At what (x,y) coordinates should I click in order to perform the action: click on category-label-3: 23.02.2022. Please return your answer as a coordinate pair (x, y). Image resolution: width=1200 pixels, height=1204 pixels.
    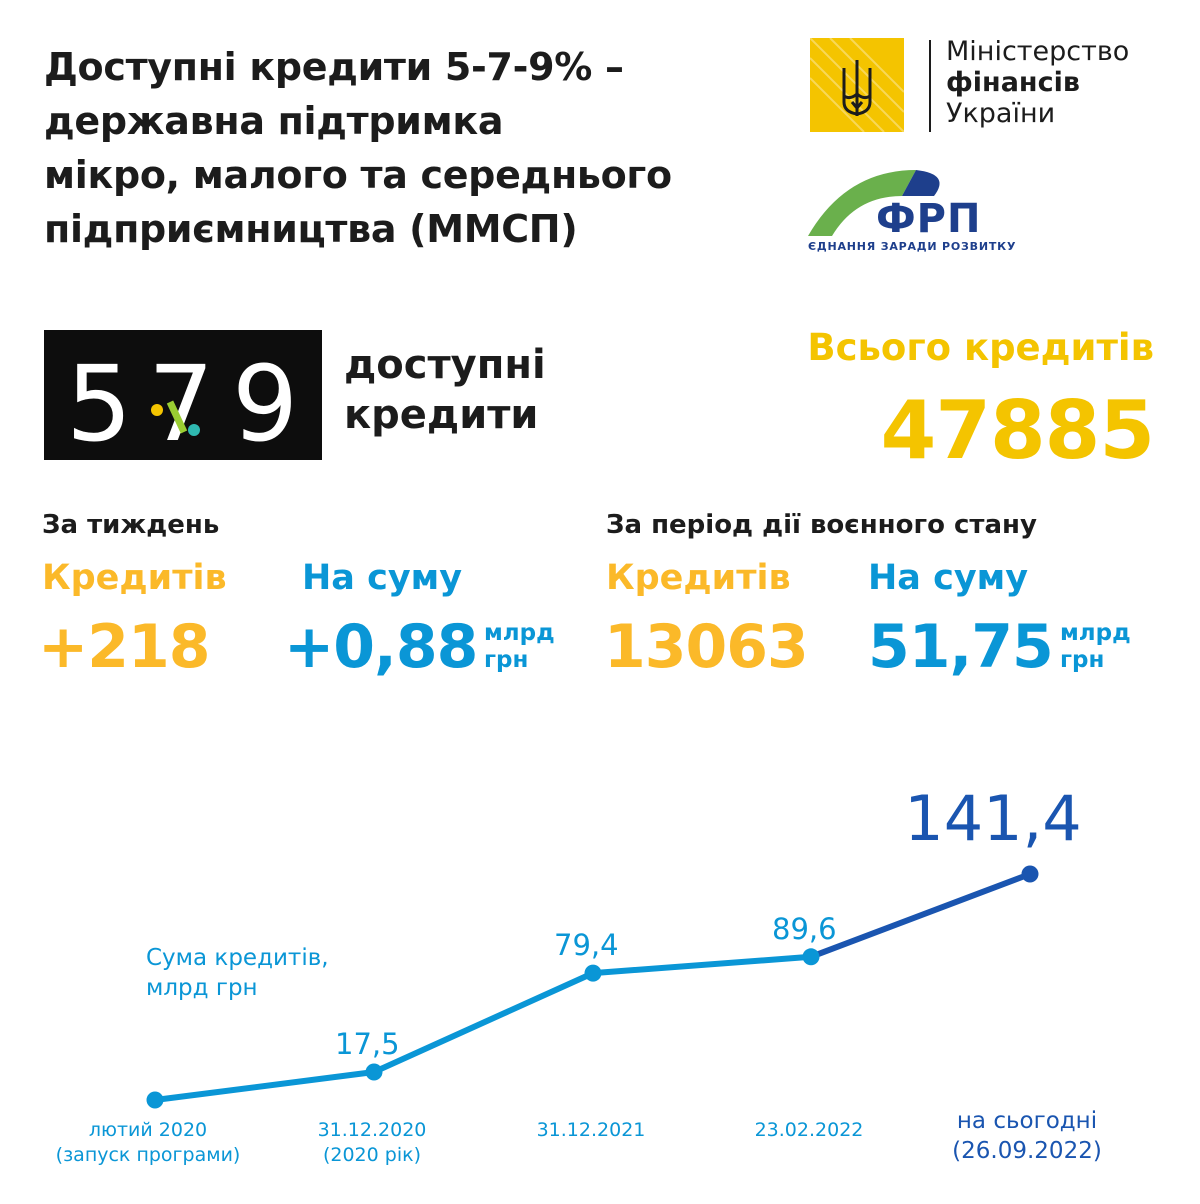
    Looking at the image, I should click on (809, 1130).